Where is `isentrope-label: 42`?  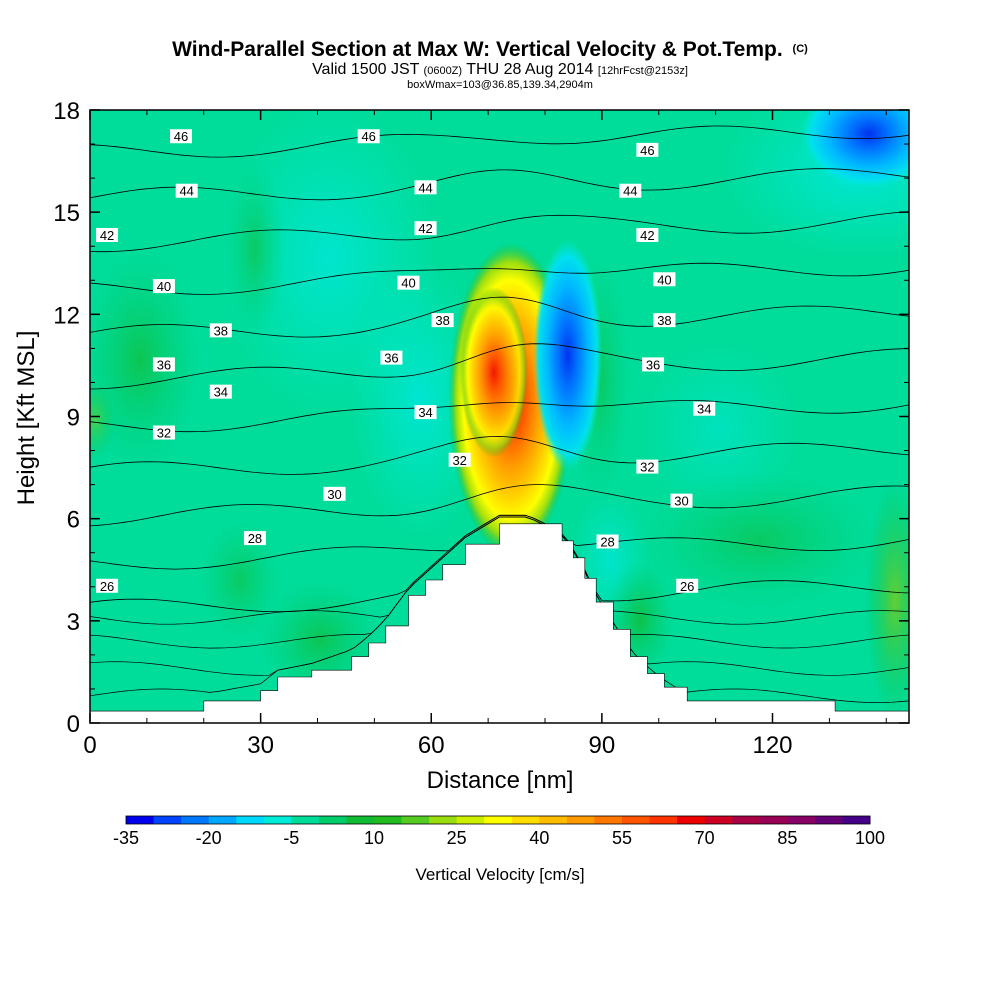
isentrope-label: 42 is located at coordinates (647, 235).